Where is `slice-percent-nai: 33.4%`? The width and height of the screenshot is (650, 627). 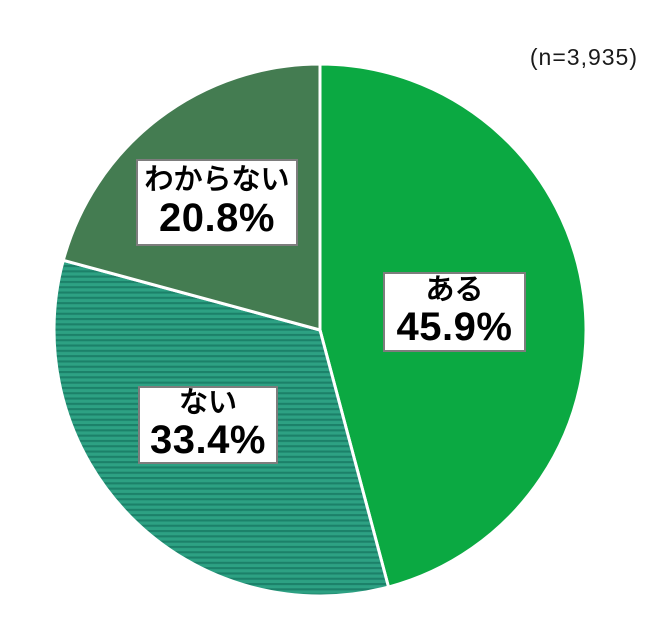 slice-percent-nai: 33.4% is located at coordinates (208, 440).